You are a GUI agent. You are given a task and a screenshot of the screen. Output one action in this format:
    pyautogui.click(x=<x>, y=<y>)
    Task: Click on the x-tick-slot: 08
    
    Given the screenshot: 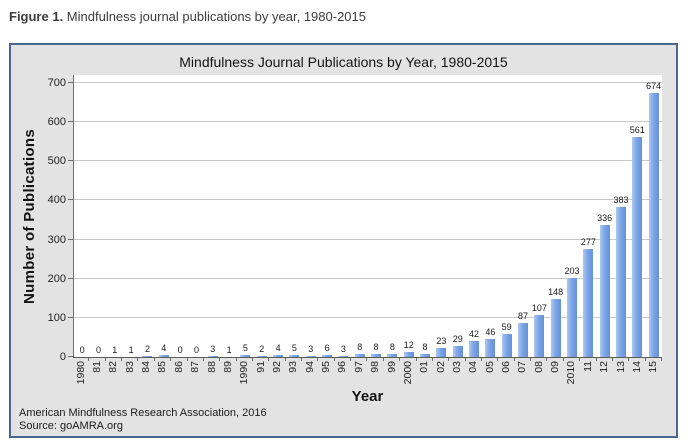 What is the action you would take?
    pyautogui.click(x=539, y=376)
    